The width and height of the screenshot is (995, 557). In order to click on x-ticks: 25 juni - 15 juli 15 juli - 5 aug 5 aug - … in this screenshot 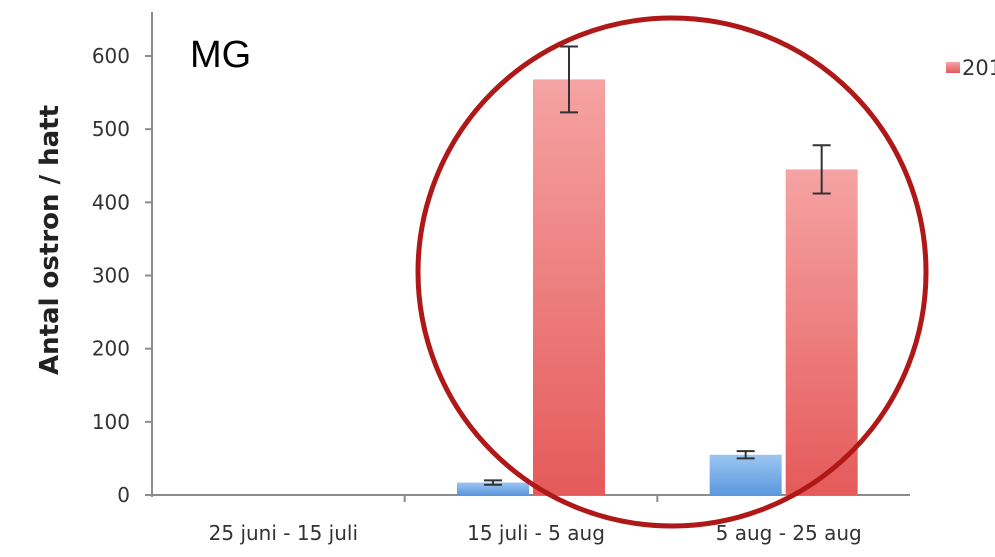, I will do `click(535, 520)`.